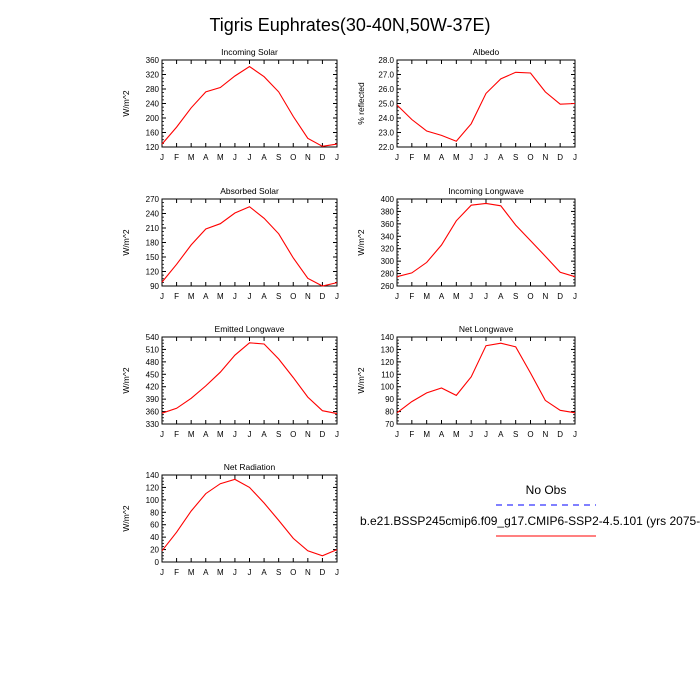  Describe the element at coordinates (153, 214) in the screenshot. I see `y-tick-label: 240` at that location.